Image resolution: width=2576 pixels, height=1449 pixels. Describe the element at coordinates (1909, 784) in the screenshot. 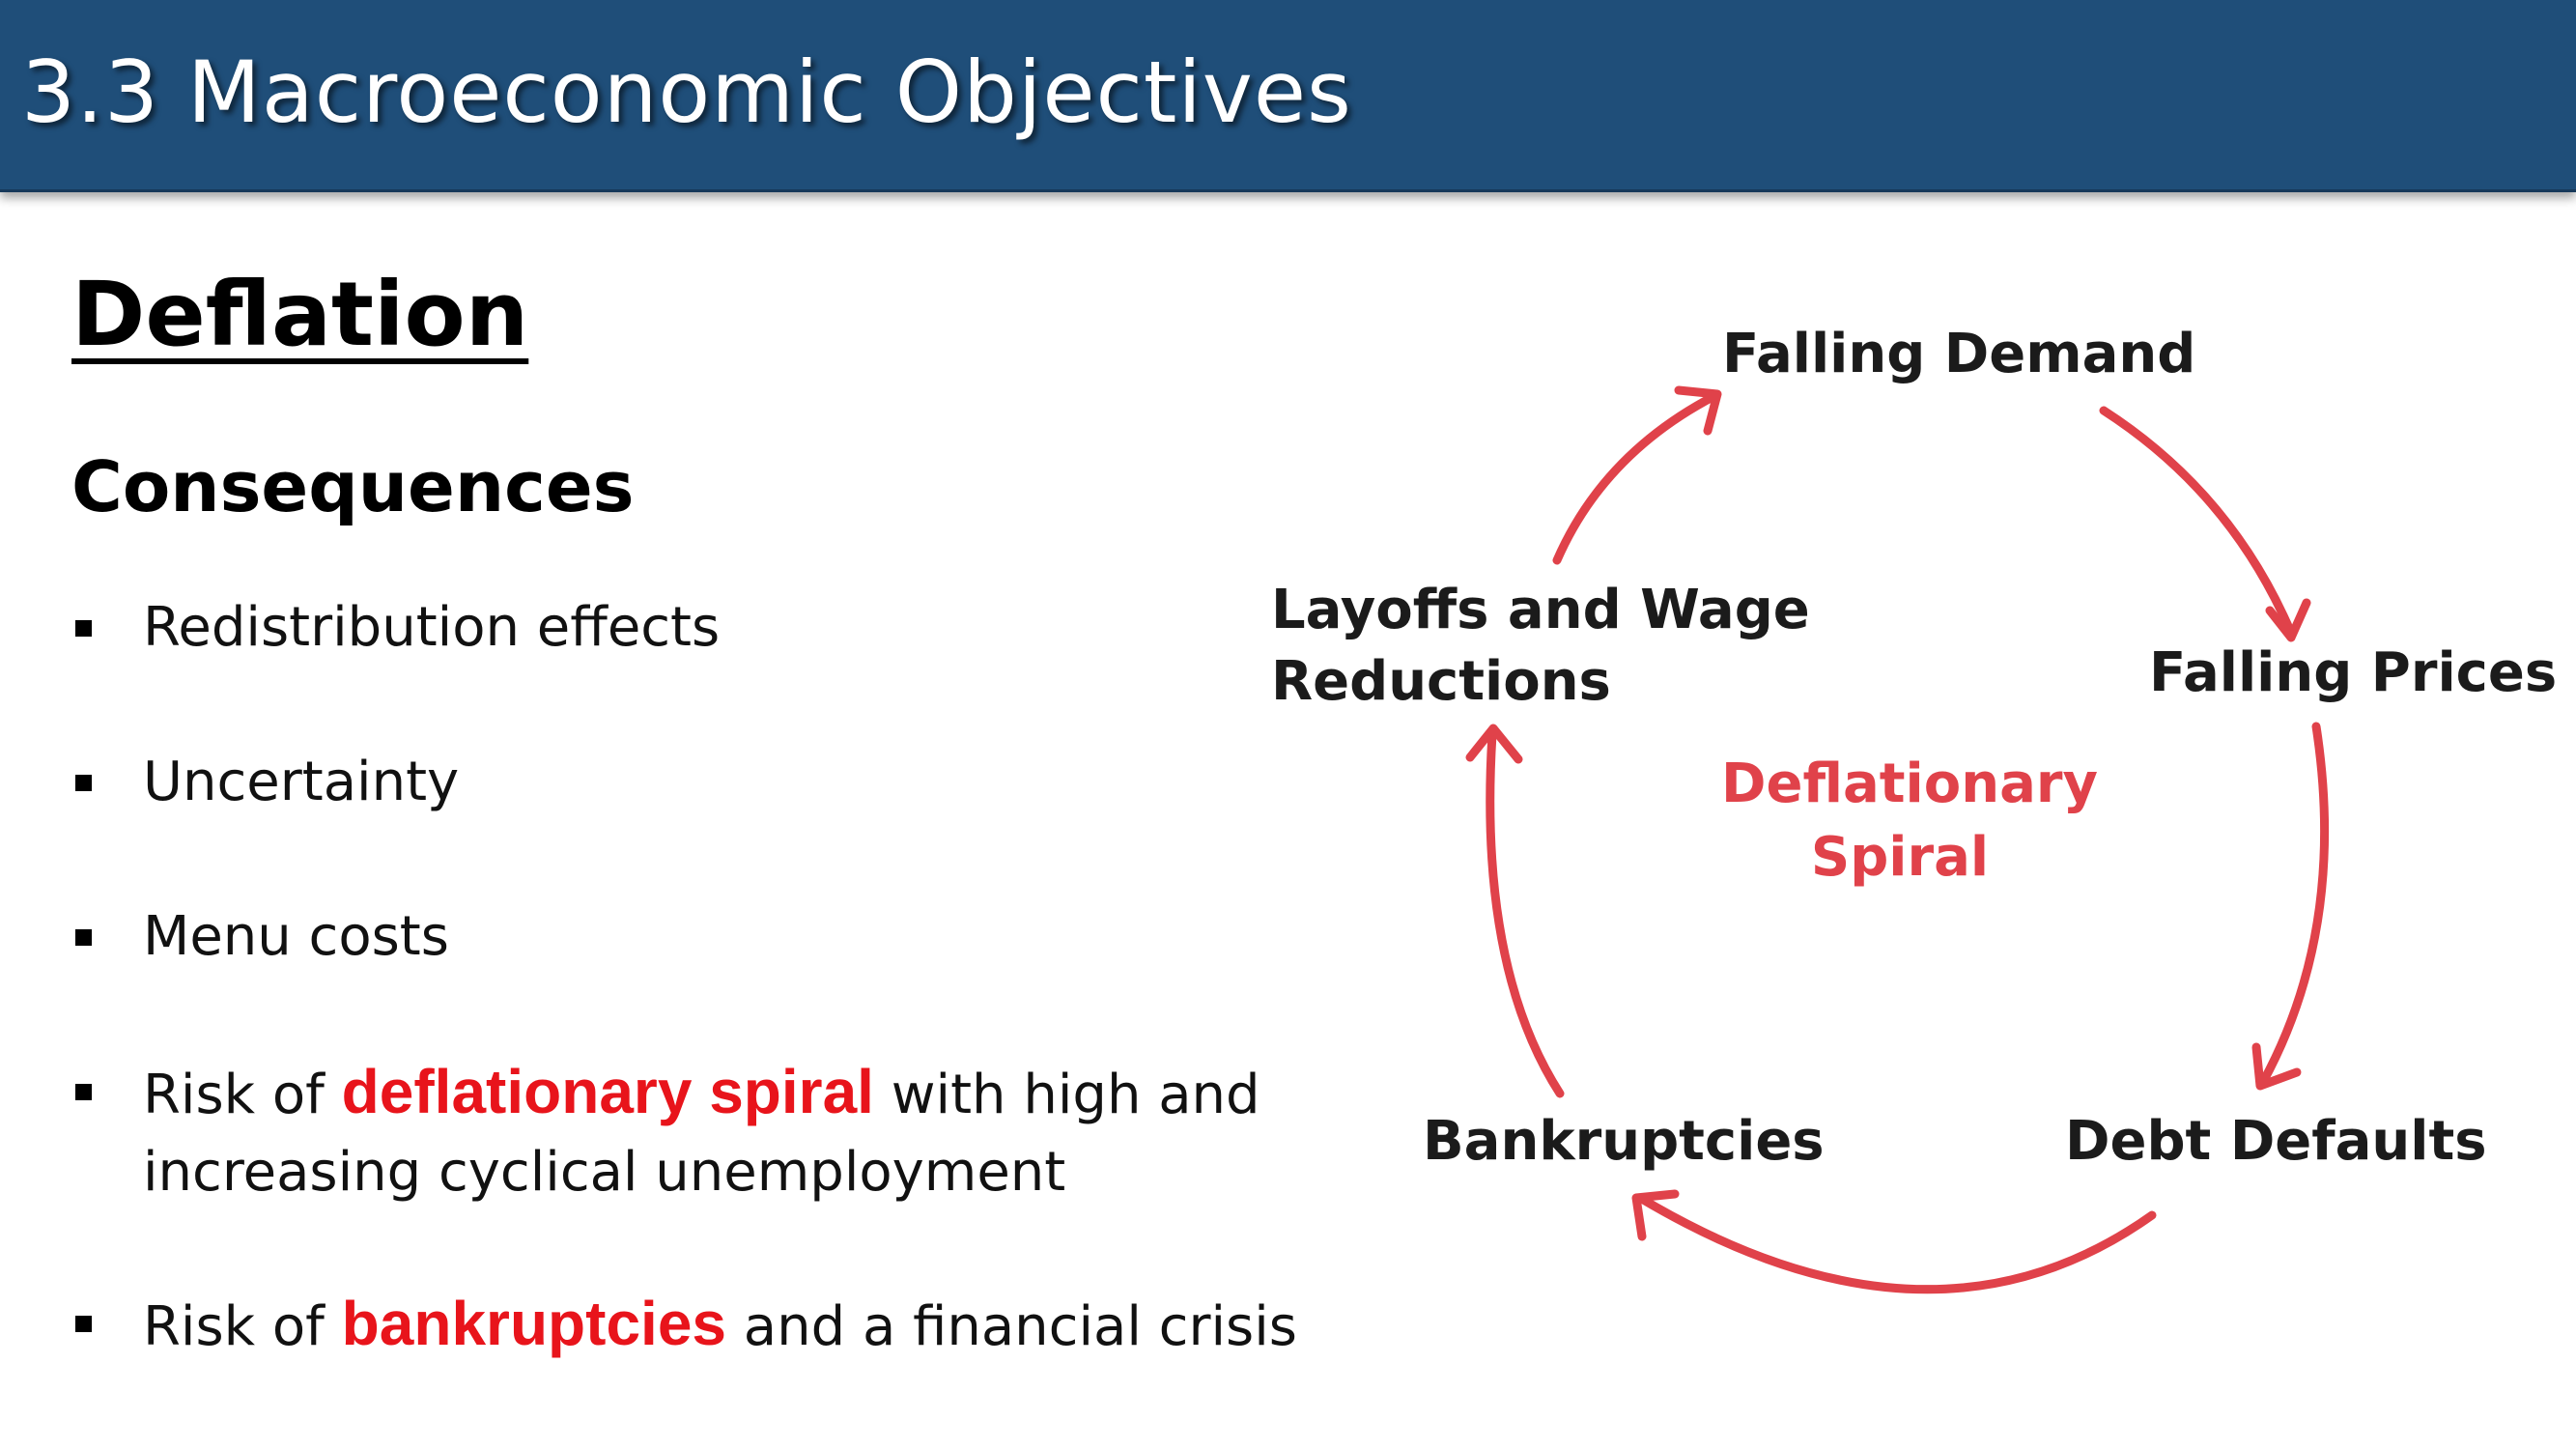

I see `center-label-line1: Deflationary` at that location.